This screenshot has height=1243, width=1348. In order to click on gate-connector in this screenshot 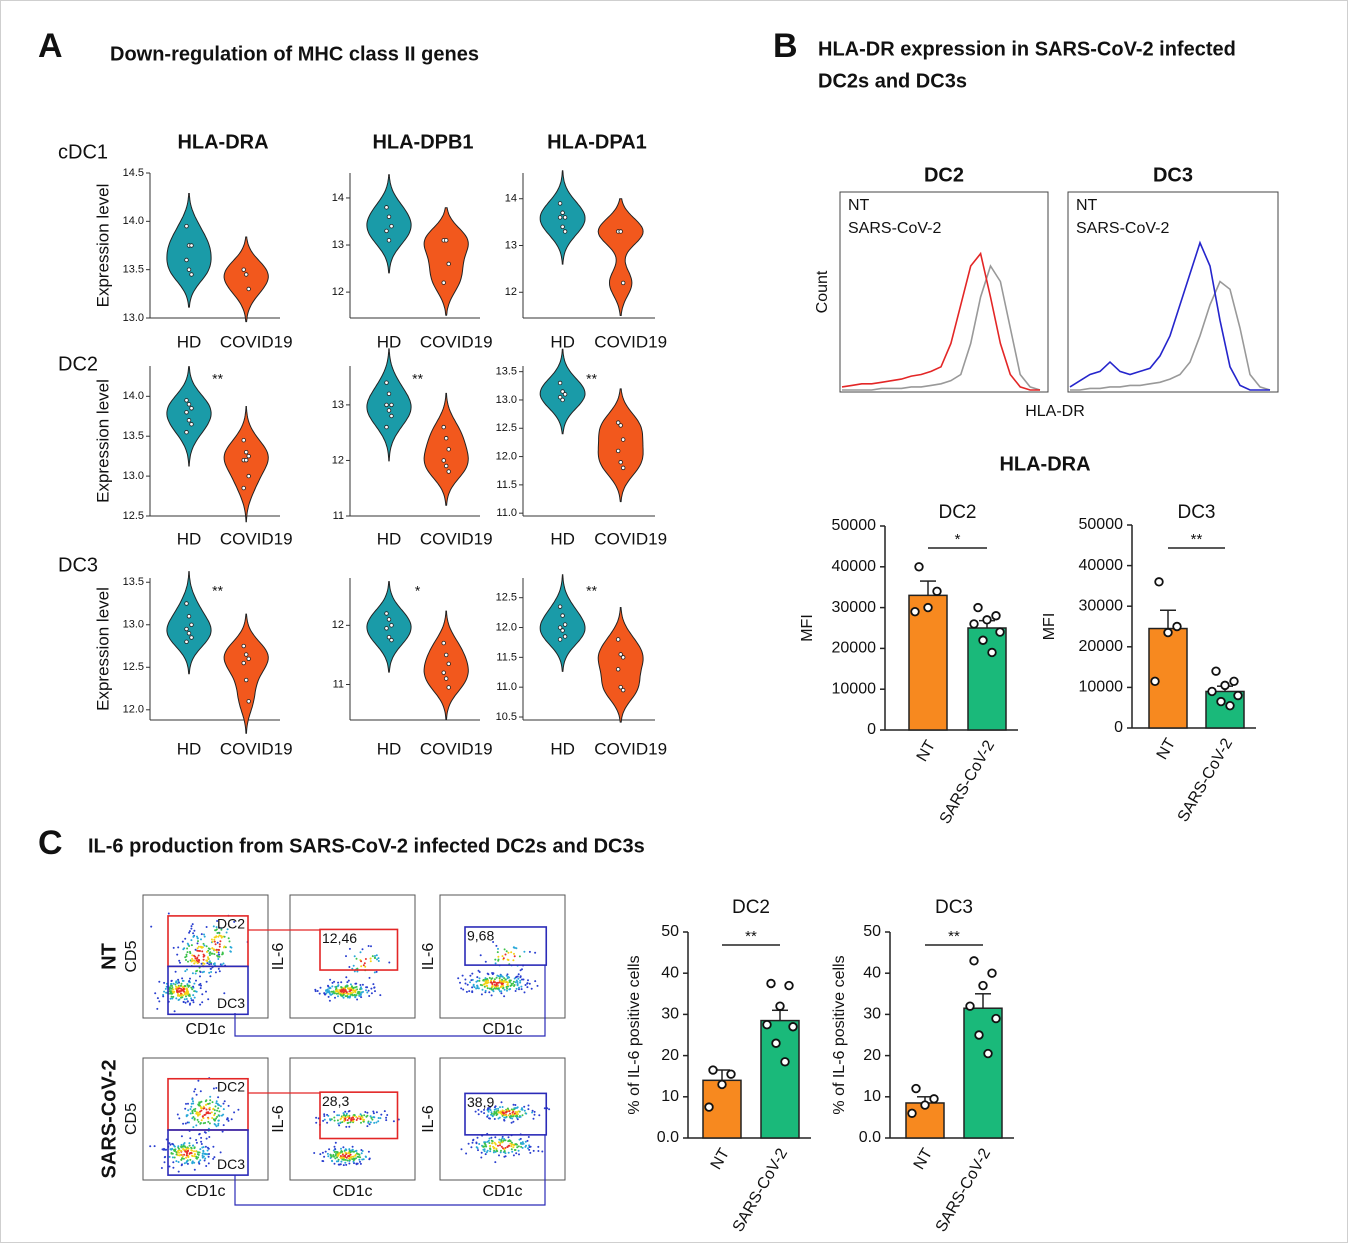, I will do `click(390, 1170)`.